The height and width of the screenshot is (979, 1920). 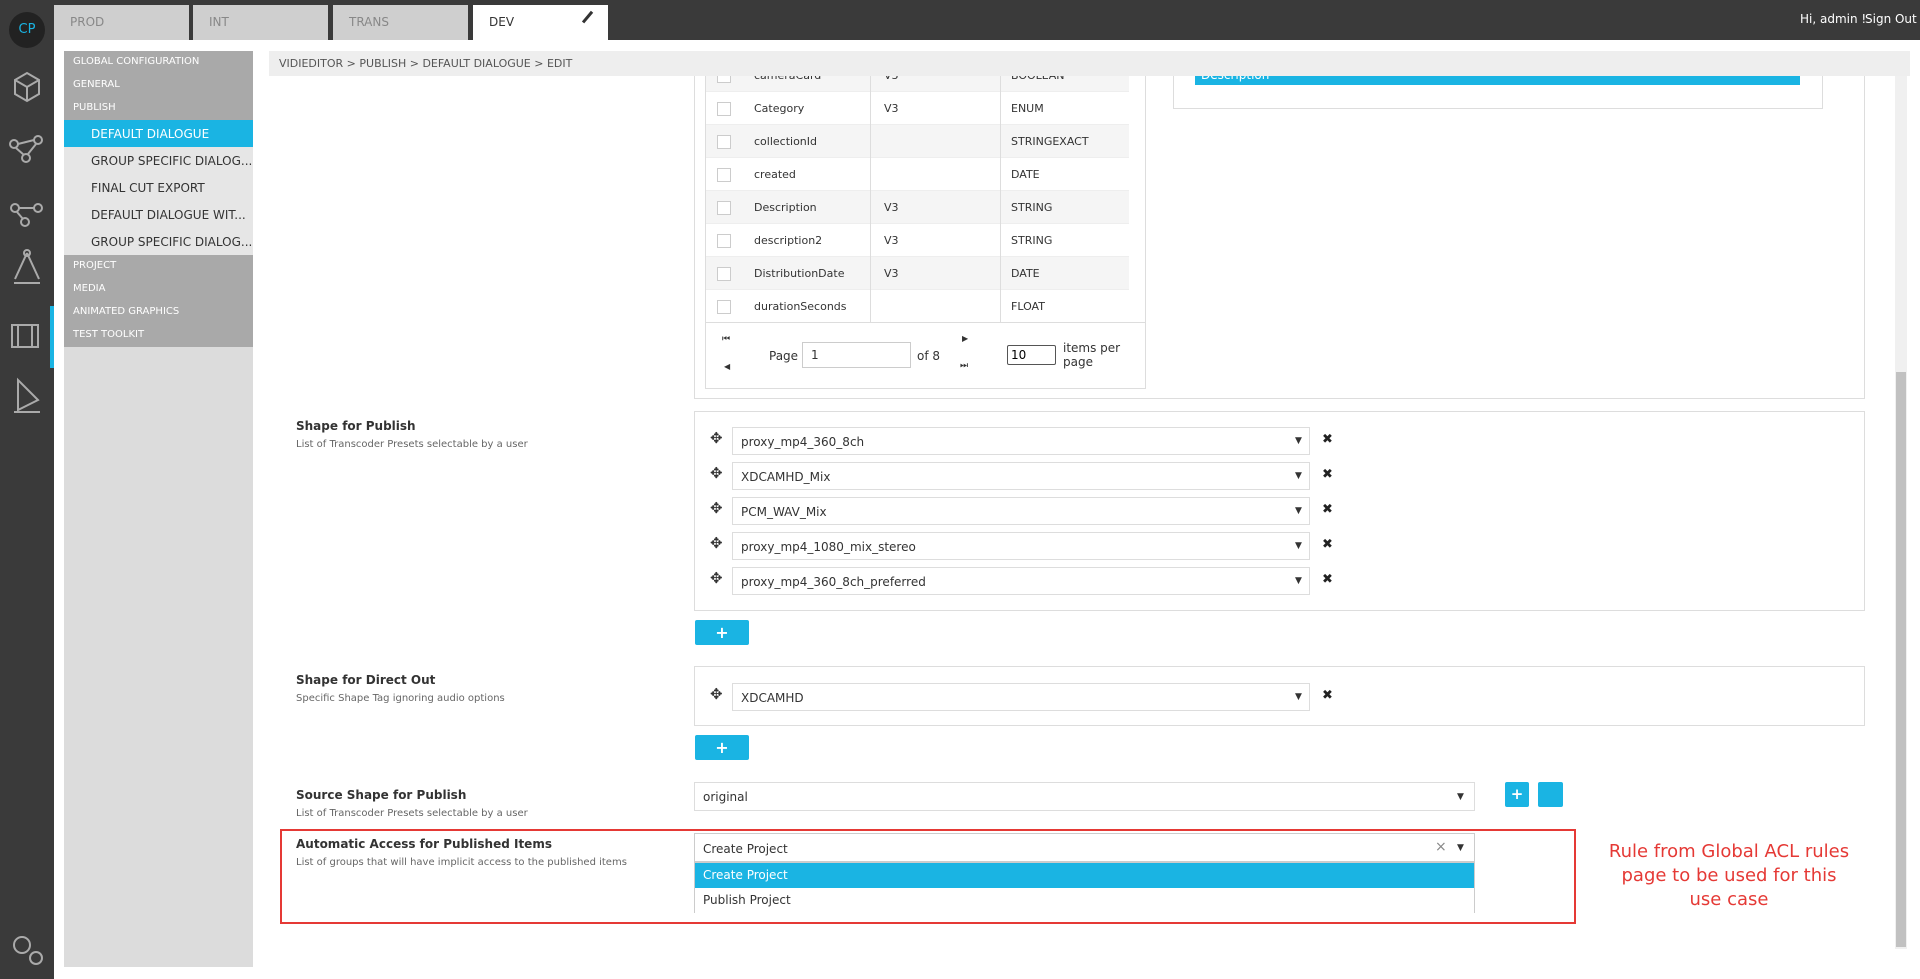 I want to click on pager-prev: ◀, so click(x=727, y=366).